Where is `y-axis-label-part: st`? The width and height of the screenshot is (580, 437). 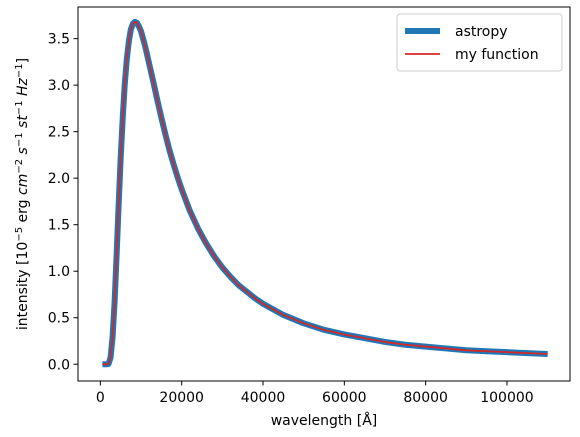
y-axis-label-part: st is located at coordinates (23, 124).